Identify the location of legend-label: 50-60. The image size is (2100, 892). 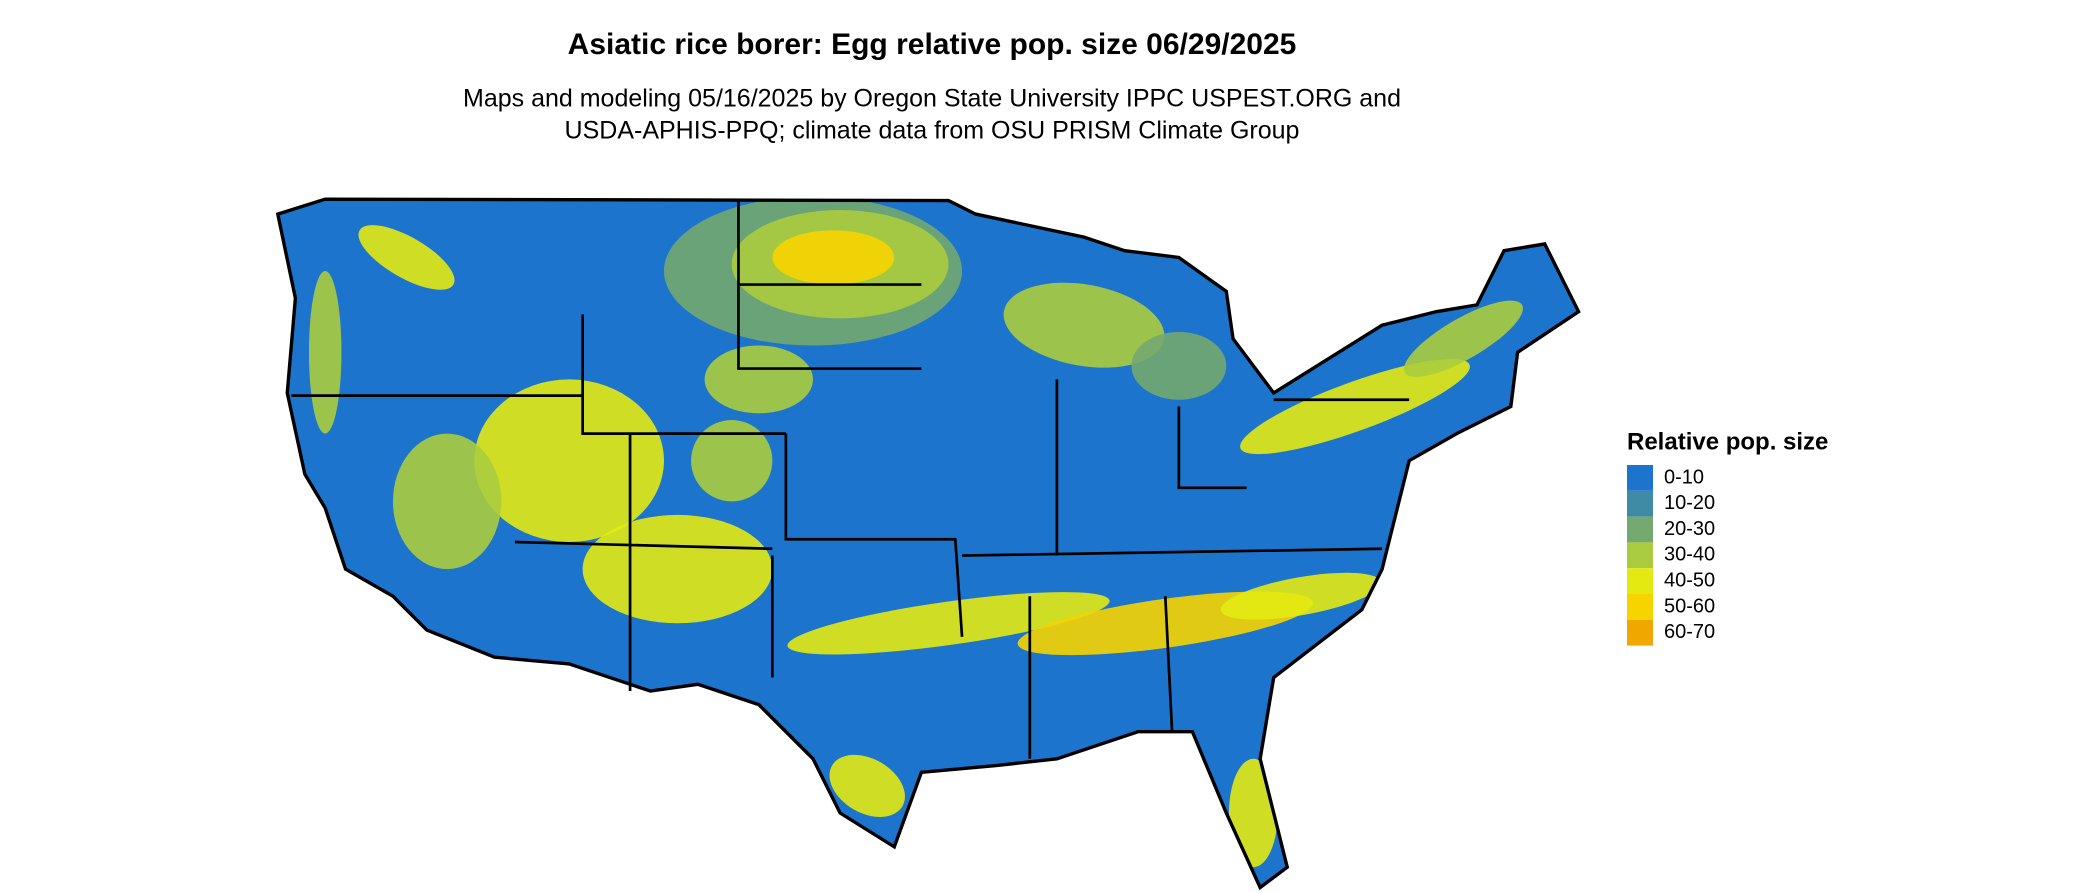
(1689, 606).